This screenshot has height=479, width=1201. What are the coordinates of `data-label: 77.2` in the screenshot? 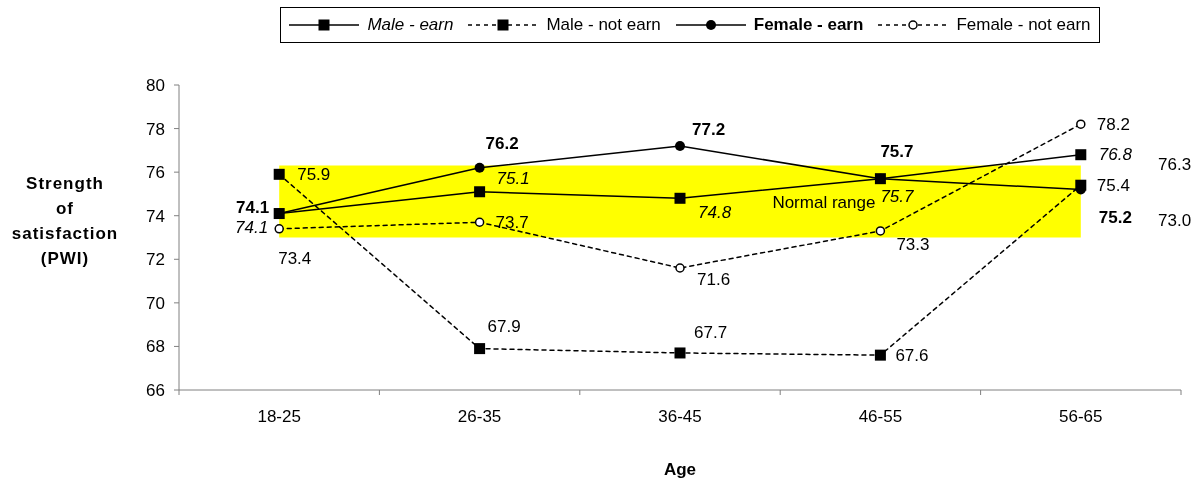 It's located at (709, 129).